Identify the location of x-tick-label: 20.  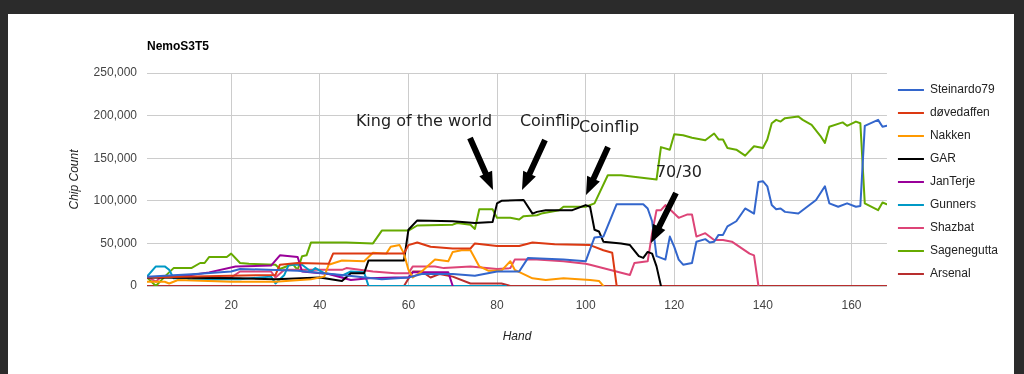
(231, 304).